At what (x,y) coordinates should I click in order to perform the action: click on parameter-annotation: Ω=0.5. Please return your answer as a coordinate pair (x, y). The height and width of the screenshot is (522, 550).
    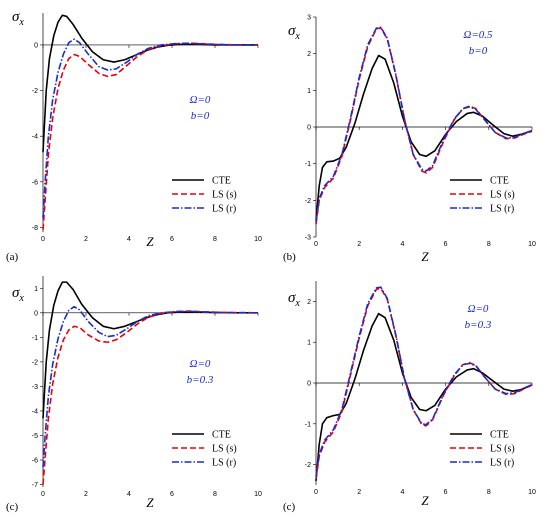
    Looking at the image, I should click on (478, 35).